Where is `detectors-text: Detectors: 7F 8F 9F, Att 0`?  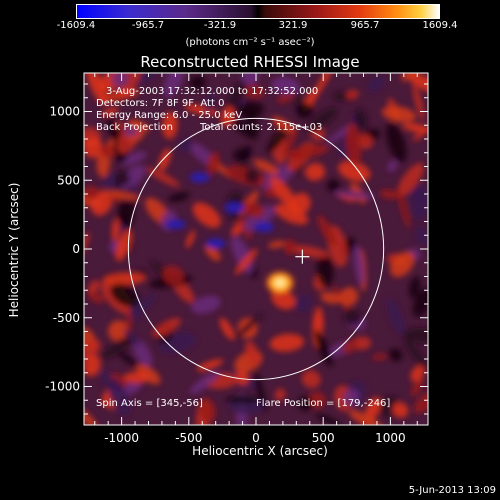
detectors-text: Detectors: 7F 8F 9F, Att 0 is located at coordinates (160, 103).